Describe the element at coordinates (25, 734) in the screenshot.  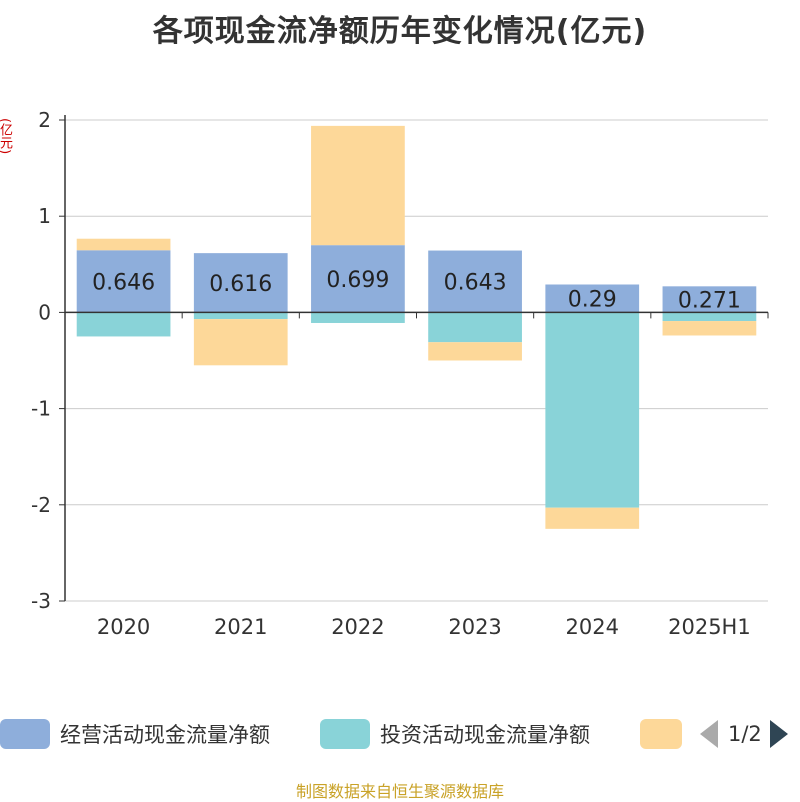
I see `legend-swatch-operating` at that location.